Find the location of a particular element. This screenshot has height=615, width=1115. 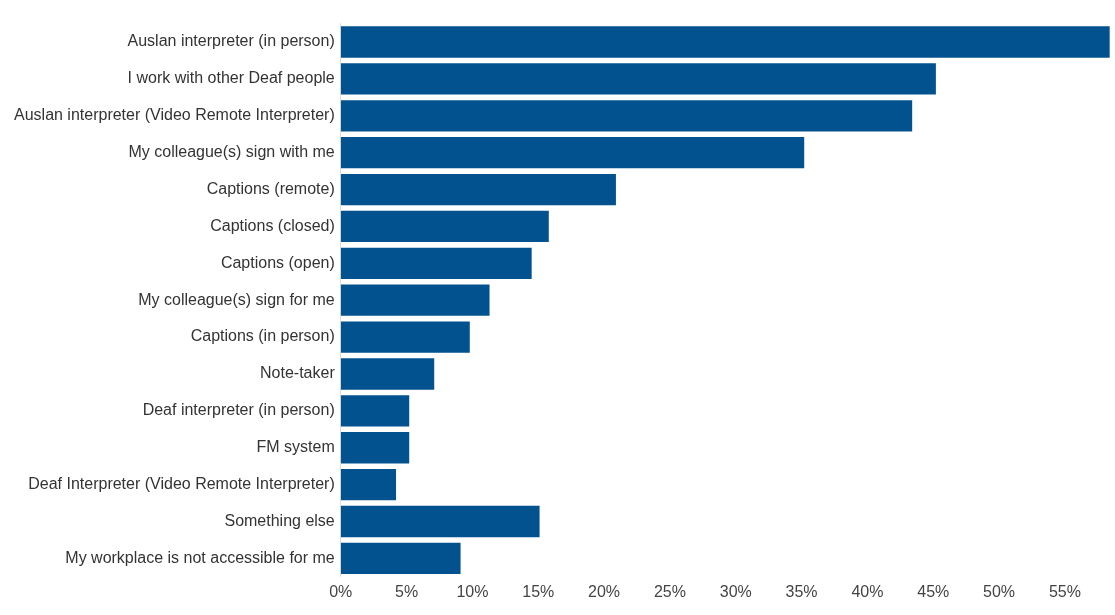

x-tick-label: 0% is located at coordinates (341, 591).